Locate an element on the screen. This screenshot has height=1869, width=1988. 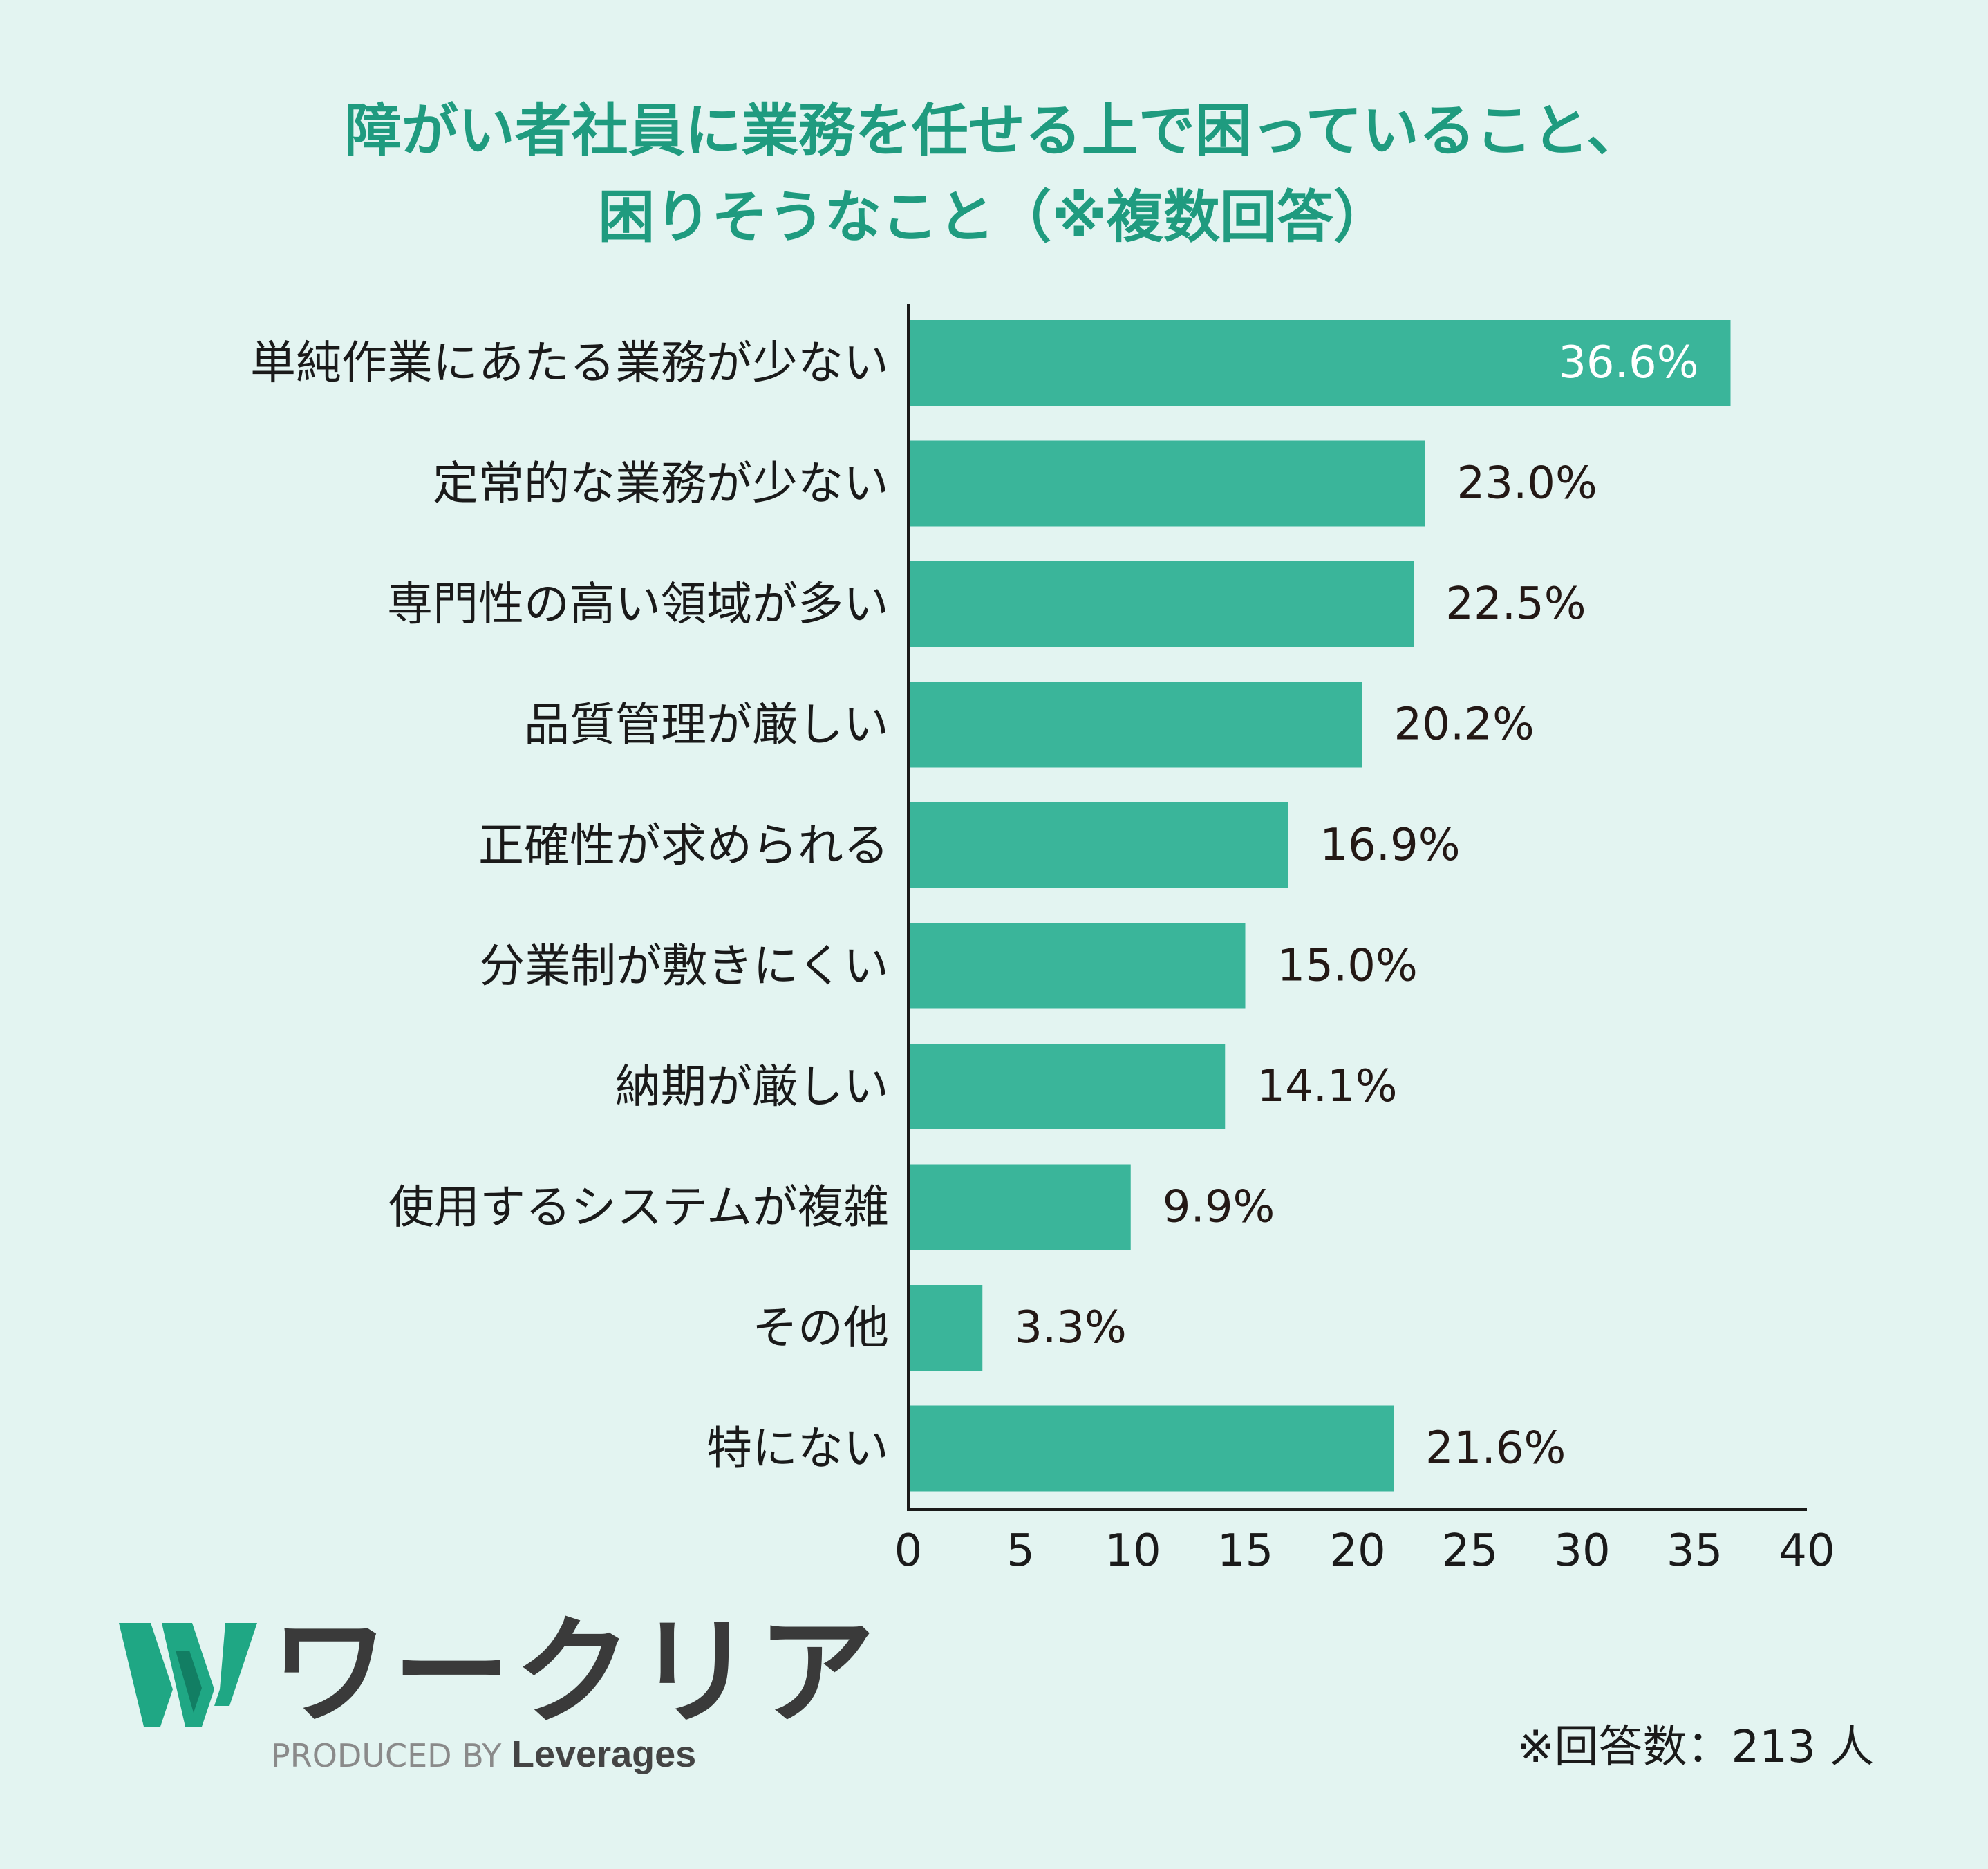
category-label-4: 品質管理が厳しい is located at coordinates (706, 724).